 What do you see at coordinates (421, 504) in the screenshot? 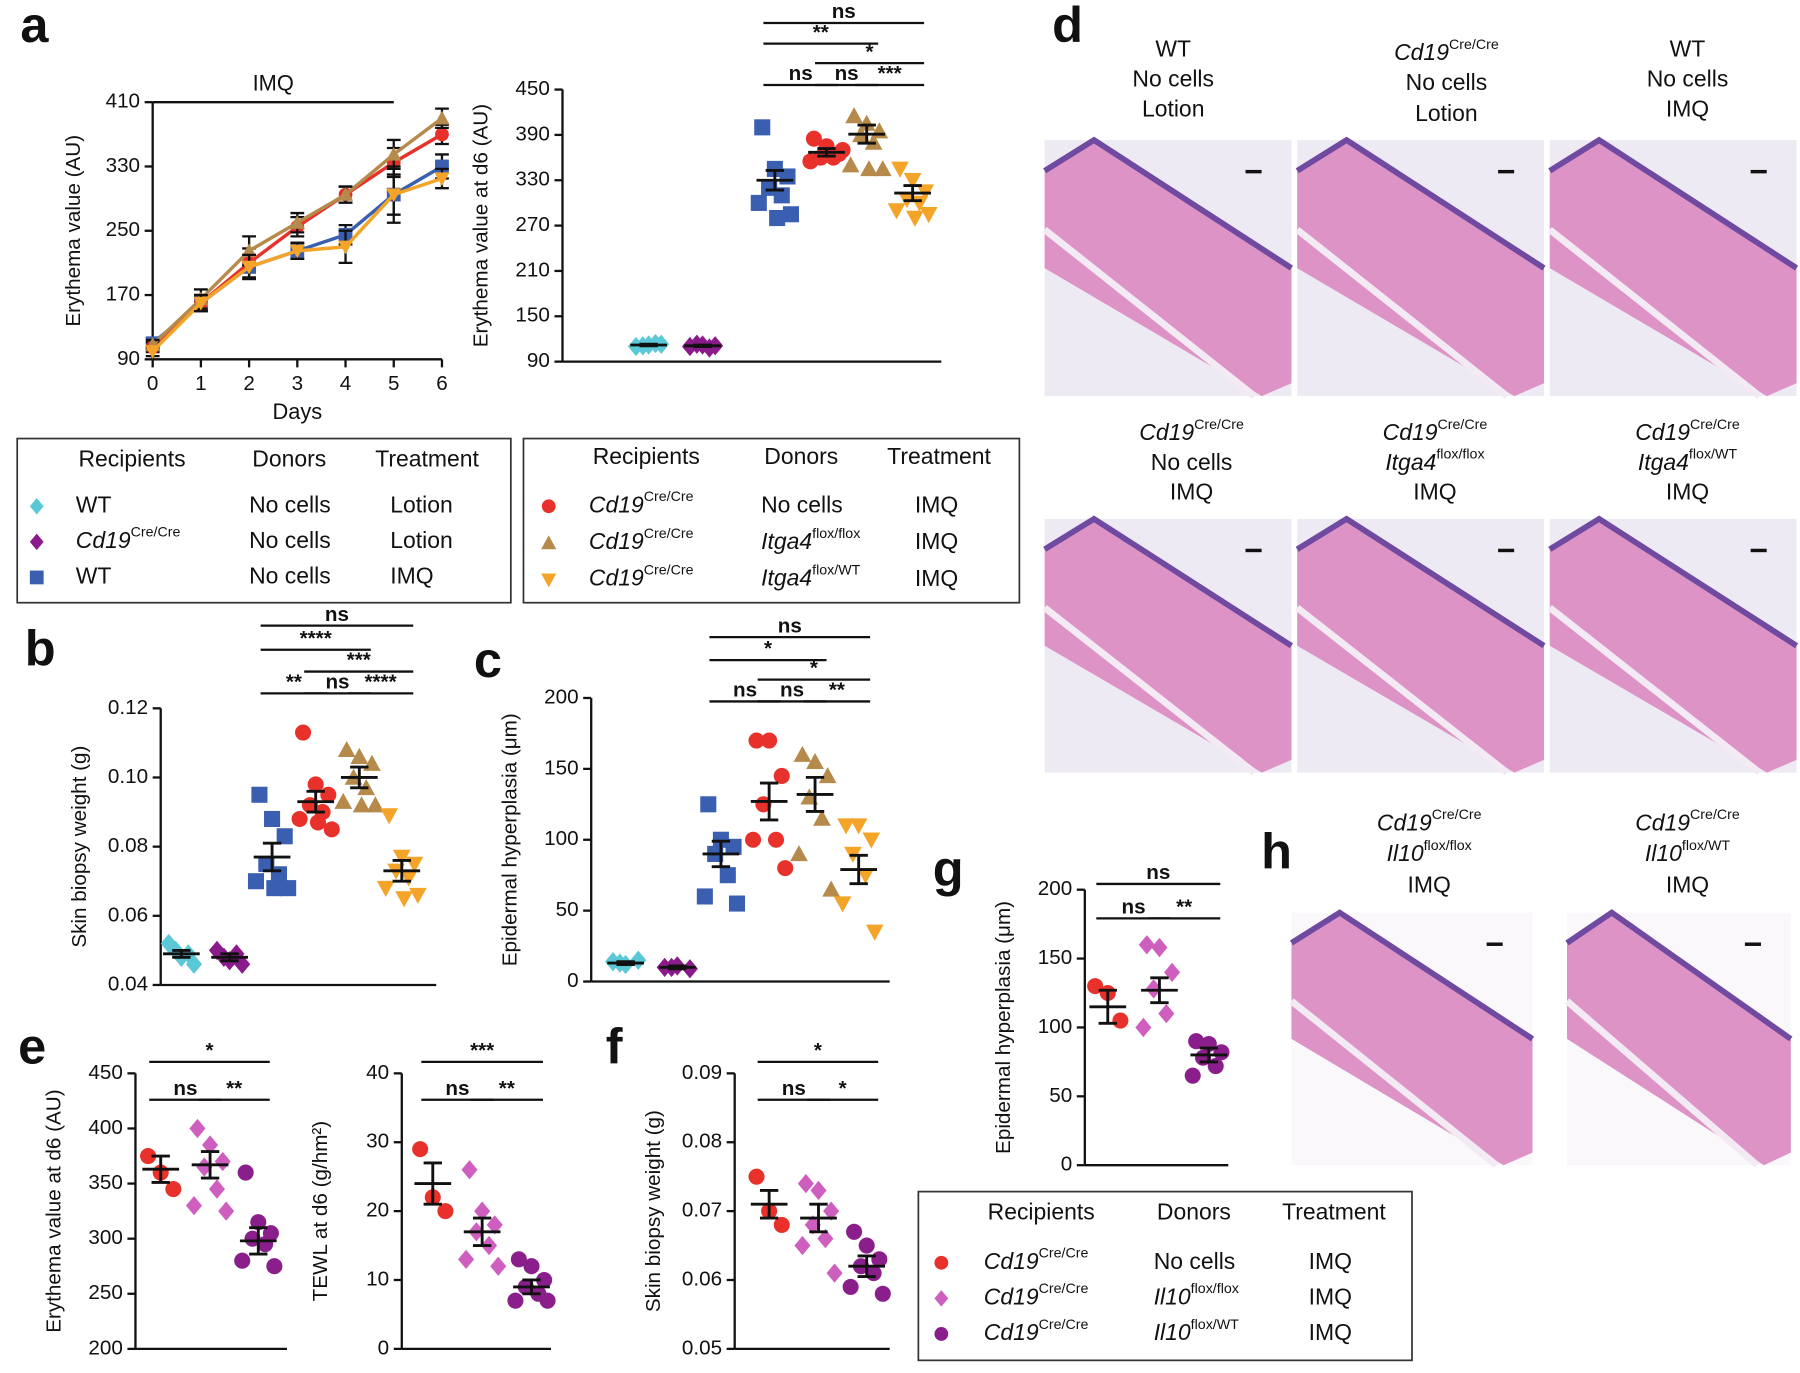
I see `legend-cell: Lotion` at bounding box center [421, 504].